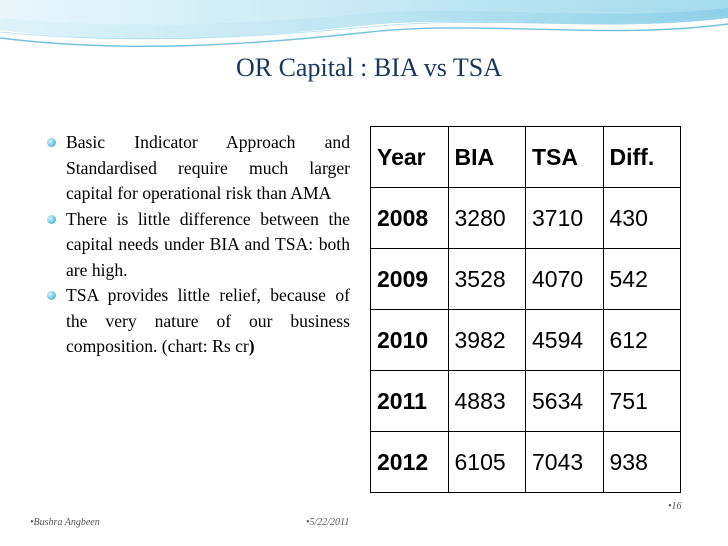  Describe the element at coordinates (409, 401) in the screenshot. I see `year-cell: 2011` at that location.